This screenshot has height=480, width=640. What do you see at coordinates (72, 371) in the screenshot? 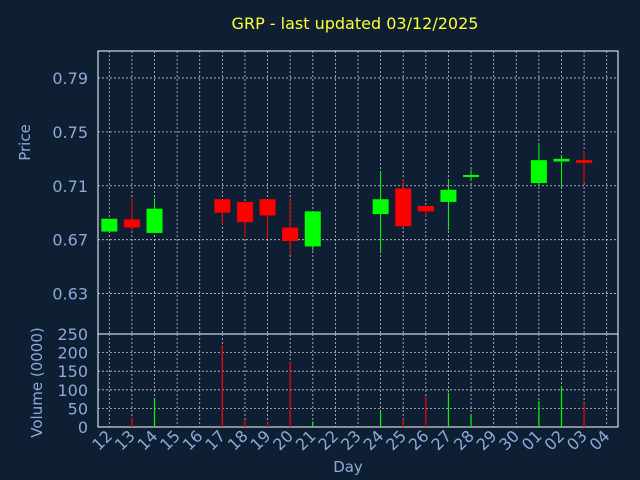
I see `volume-tick-label: 150` at bounding box center [72, 371].